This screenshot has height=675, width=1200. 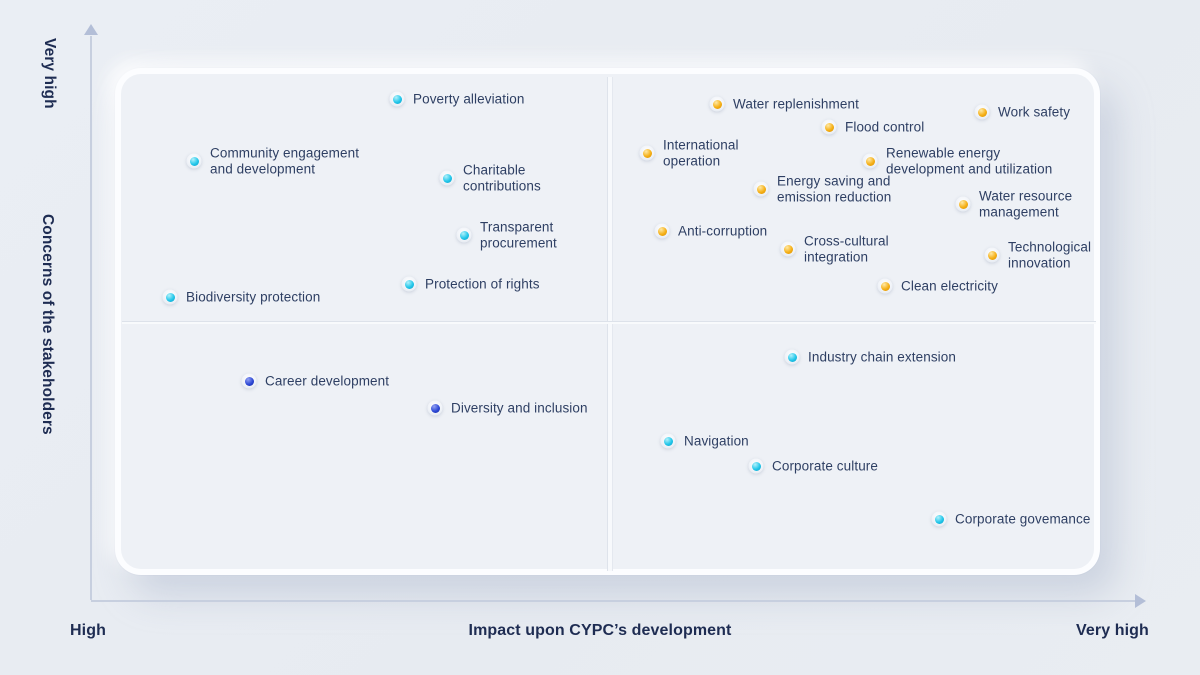 I want to click on point-label: Flood control, so click(x=885, y=127).